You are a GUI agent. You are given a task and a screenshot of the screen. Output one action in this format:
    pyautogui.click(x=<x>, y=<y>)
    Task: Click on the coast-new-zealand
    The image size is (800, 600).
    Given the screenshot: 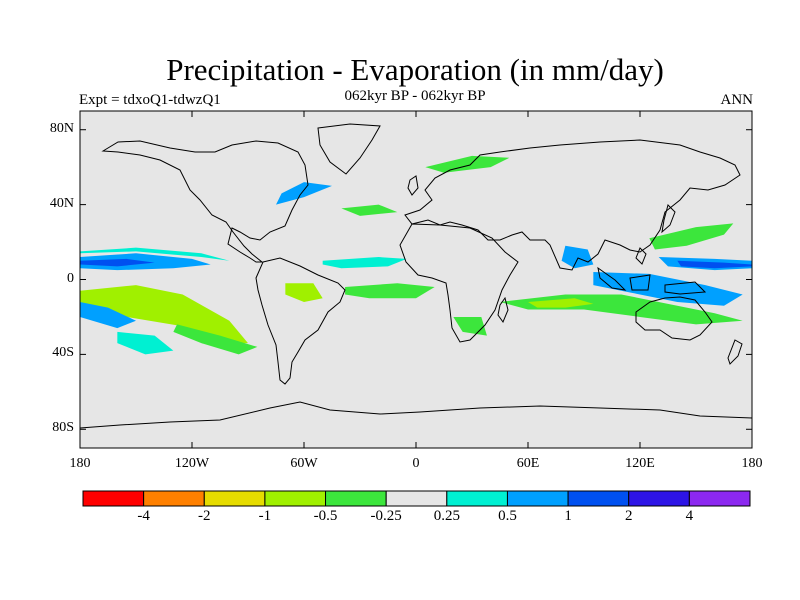 What is the action you would take?
    pyautogui.click(x=735, y=352)
    